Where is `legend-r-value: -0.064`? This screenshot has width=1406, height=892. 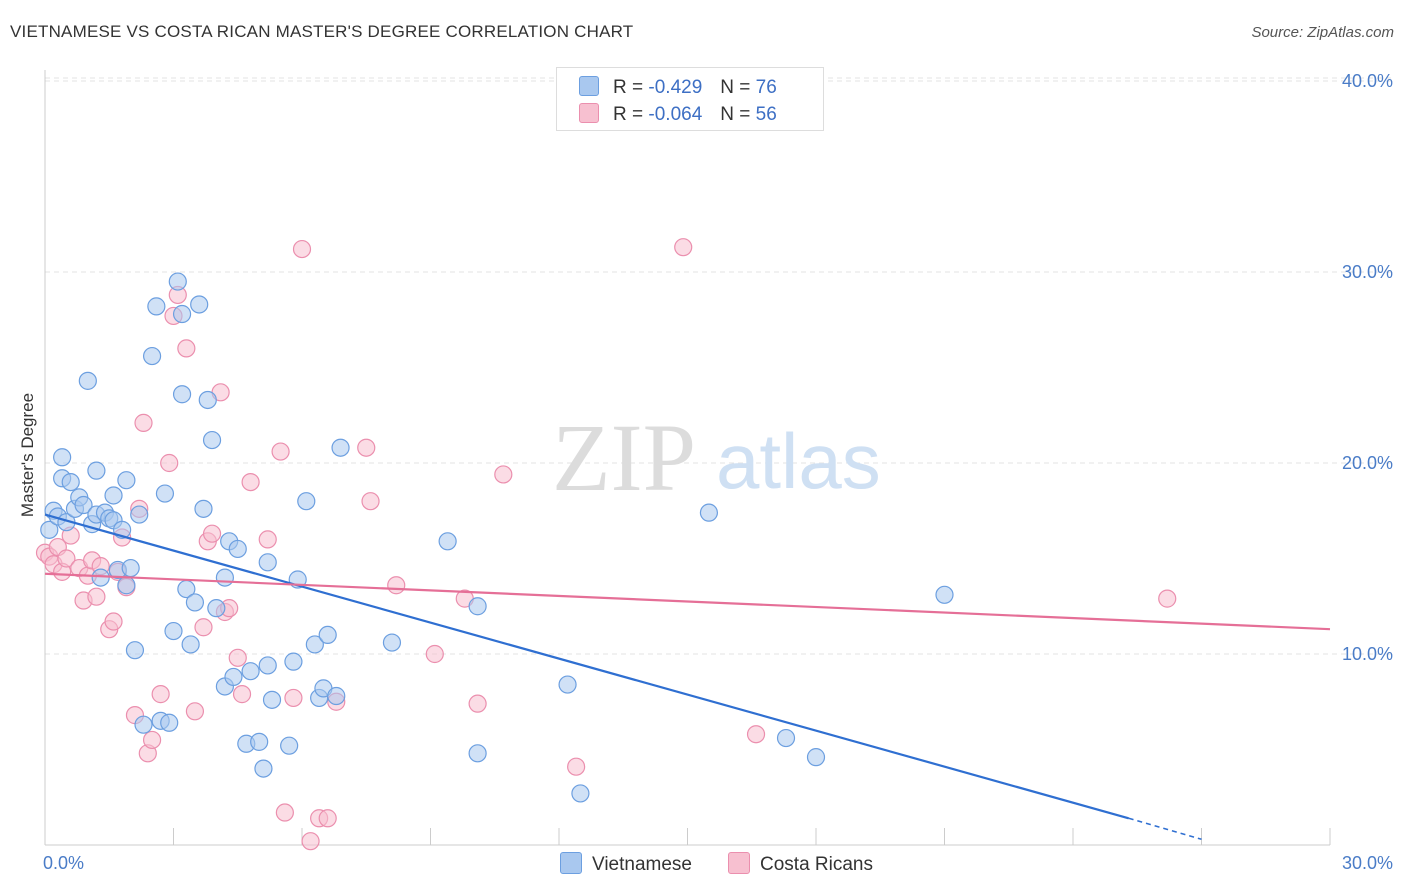 legend-r-value: -0.064 is located at coordinates (675, 114).